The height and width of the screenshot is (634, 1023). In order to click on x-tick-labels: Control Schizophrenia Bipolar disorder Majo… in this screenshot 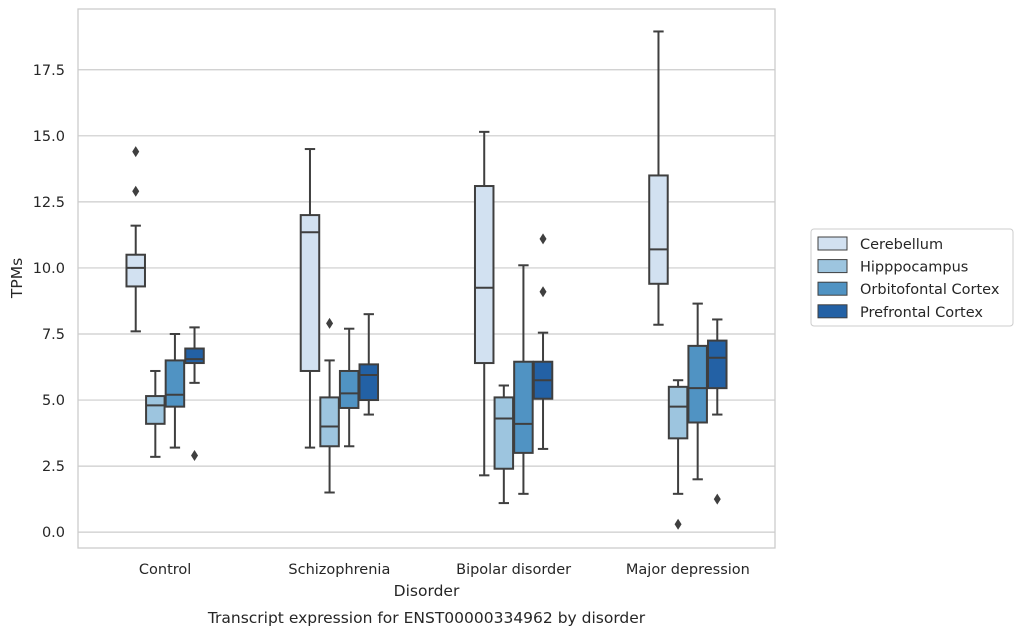, I will do `click(444, 570)`.